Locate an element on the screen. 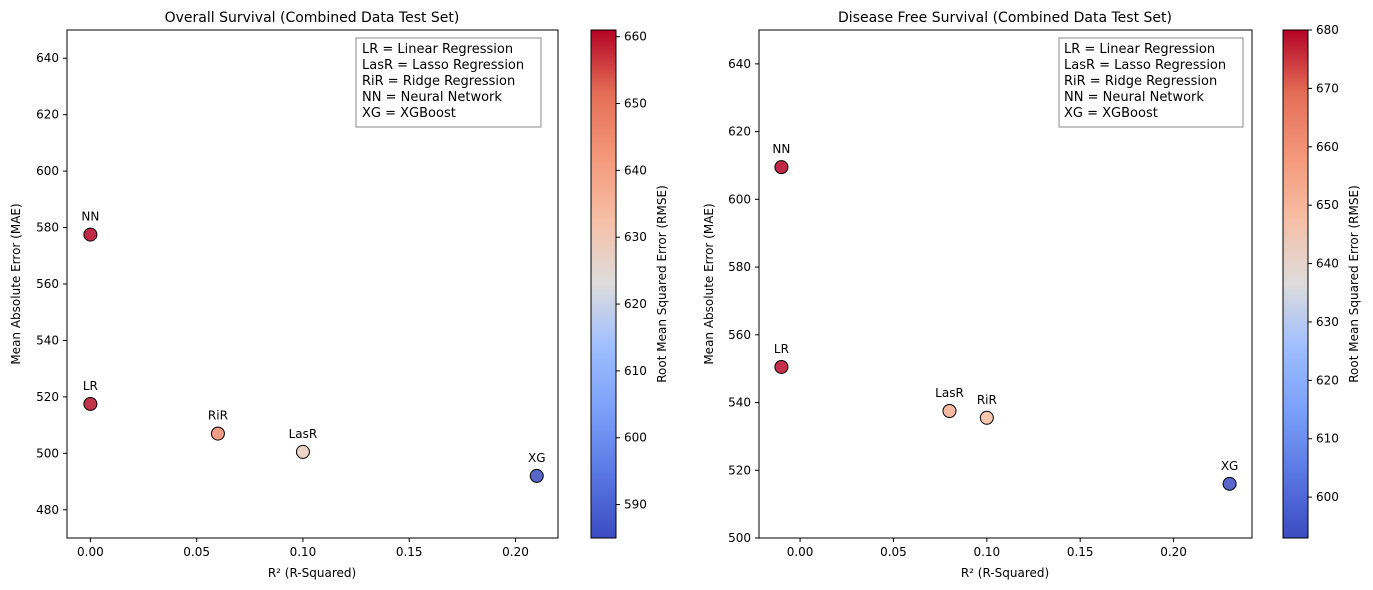 The width and height of the screenshot is (1373, 590). y-axis-ticks: 500 520 540 560 580 600 620 640 is located at coordinates (743, 301).